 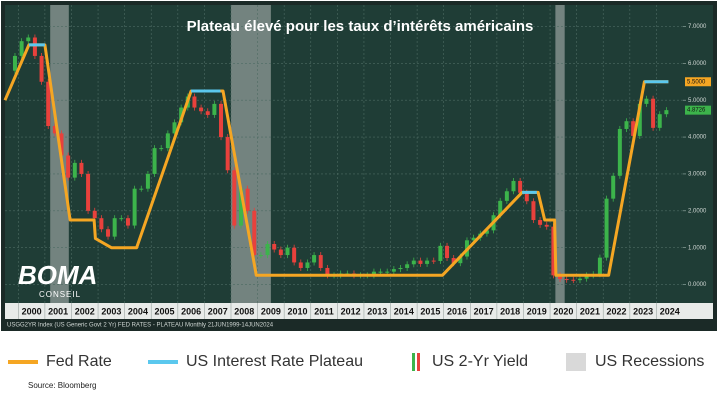 What do you see at coordinates (697, 211) in the screenshot?
I see `y-tick-label: 2.0000` at bounding box center [697, 211].